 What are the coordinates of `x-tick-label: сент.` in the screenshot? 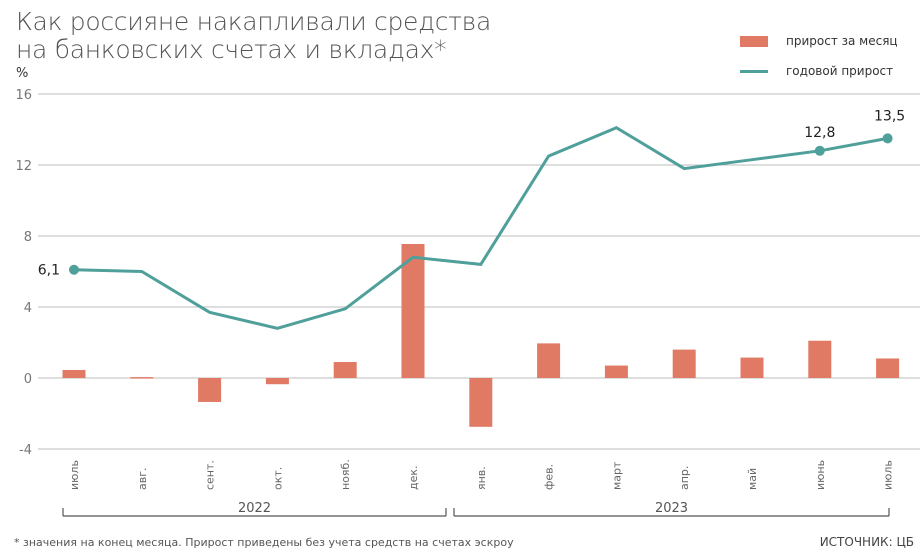 It's located at (210, 475).